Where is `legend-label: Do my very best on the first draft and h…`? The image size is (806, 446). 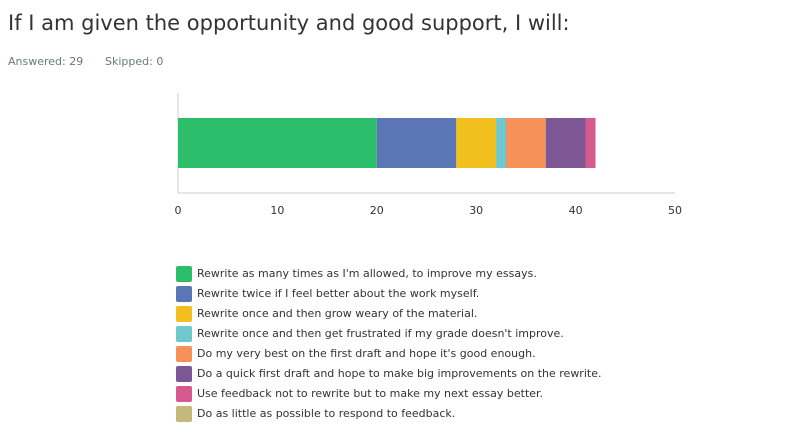 legend-label: Do my very best on the first draft and h… is located at coordinates (366, 353).